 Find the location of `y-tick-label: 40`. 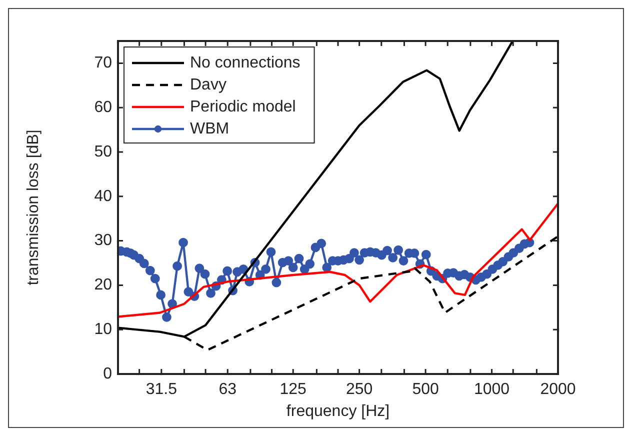

y-tick-label: 40 is located at coordinates (103, 196).